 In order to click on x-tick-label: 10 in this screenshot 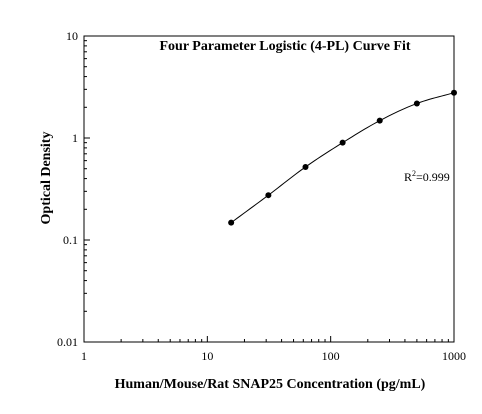, I will do `click(207, 356)`.